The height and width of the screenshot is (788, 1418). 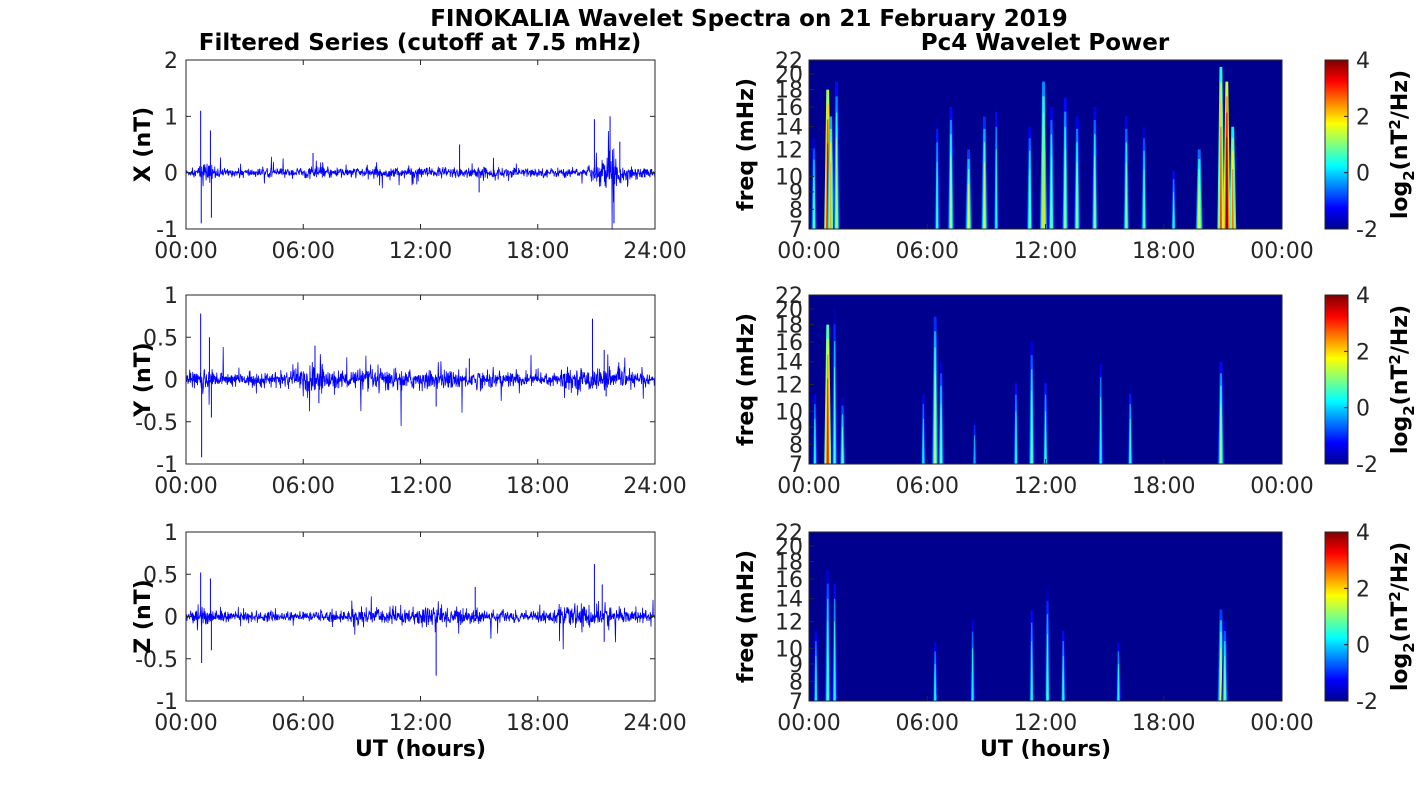 What do you see at coordinates (789, 310) in the screenshot?
I see `y-tick-label: 20` at bounding box center [789, 310].